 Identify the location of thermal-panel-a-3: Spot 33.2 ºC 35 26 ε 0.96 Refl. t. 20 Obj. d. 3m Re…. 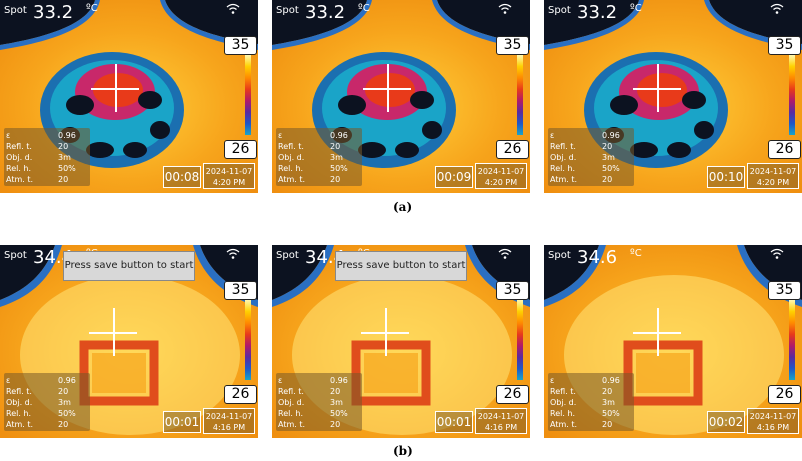
(673, 96).